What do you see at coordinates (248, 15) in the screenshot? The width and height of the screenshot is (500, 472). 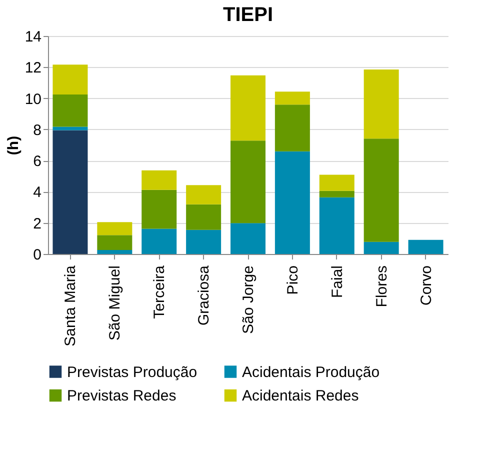 I see `chart-title: TIEPI` at bounding box center [248, 15].